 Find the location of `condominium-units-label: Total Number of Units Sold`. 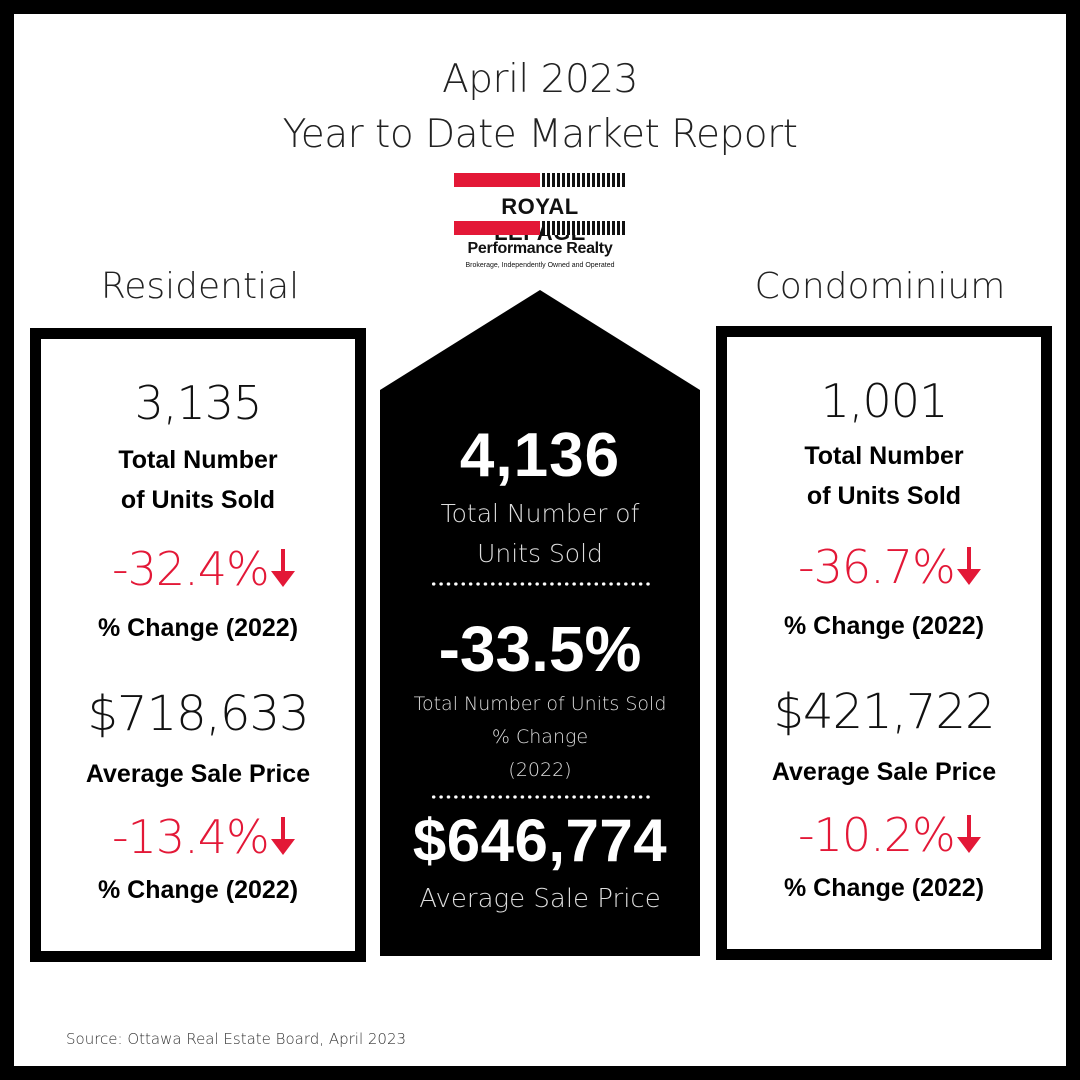

condominium-units-label: Total Number of Units Sold is located at coordinates (884, 476).